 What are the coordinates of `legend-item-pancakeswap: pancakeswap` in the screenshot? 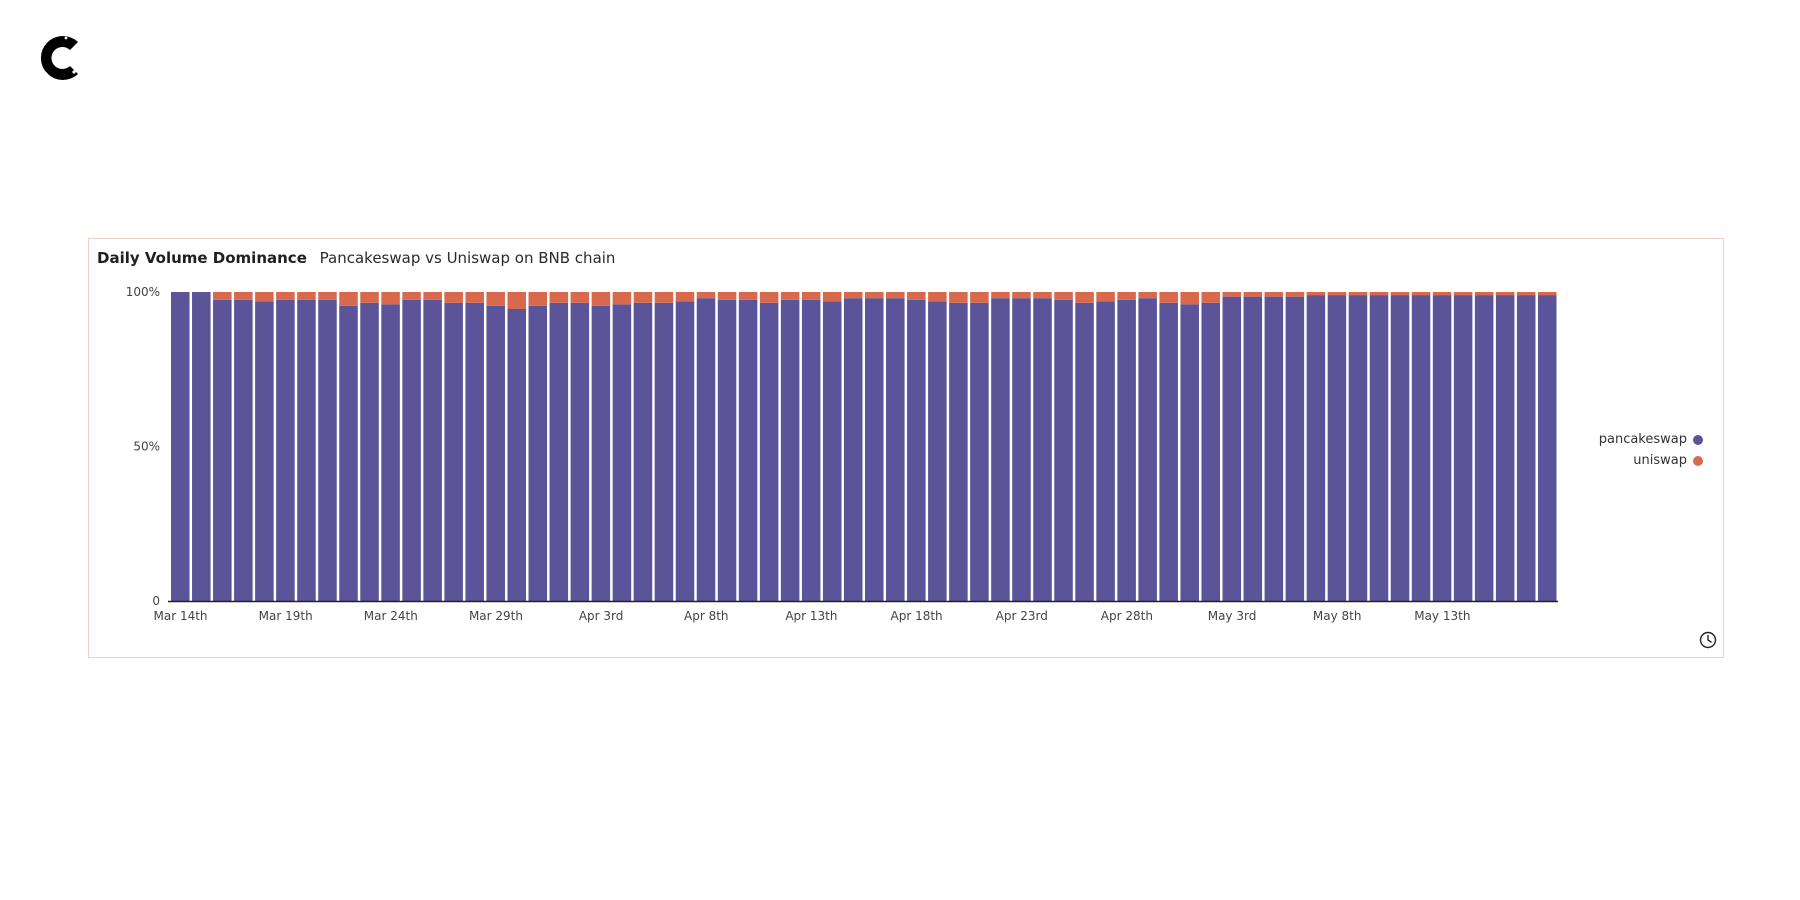 It's located at (1651, 439).